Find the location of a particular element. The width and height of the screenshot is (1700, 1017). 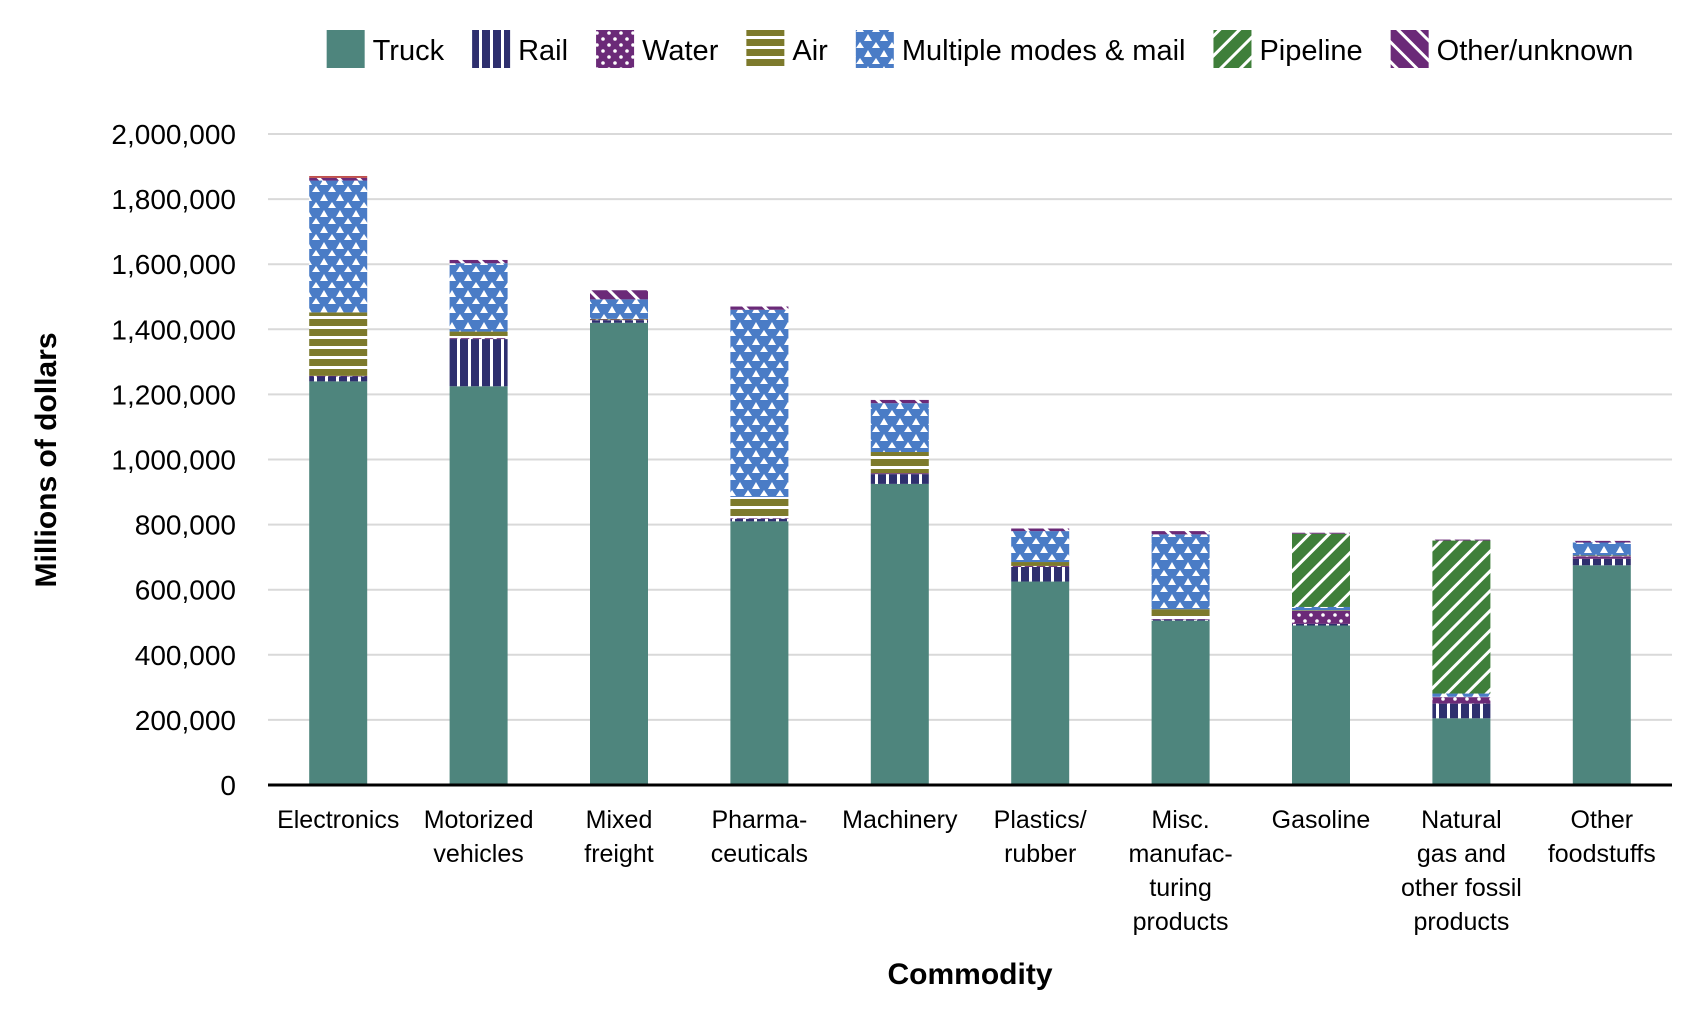

x-category-label: Electronics is located at coordinates (338, 820).